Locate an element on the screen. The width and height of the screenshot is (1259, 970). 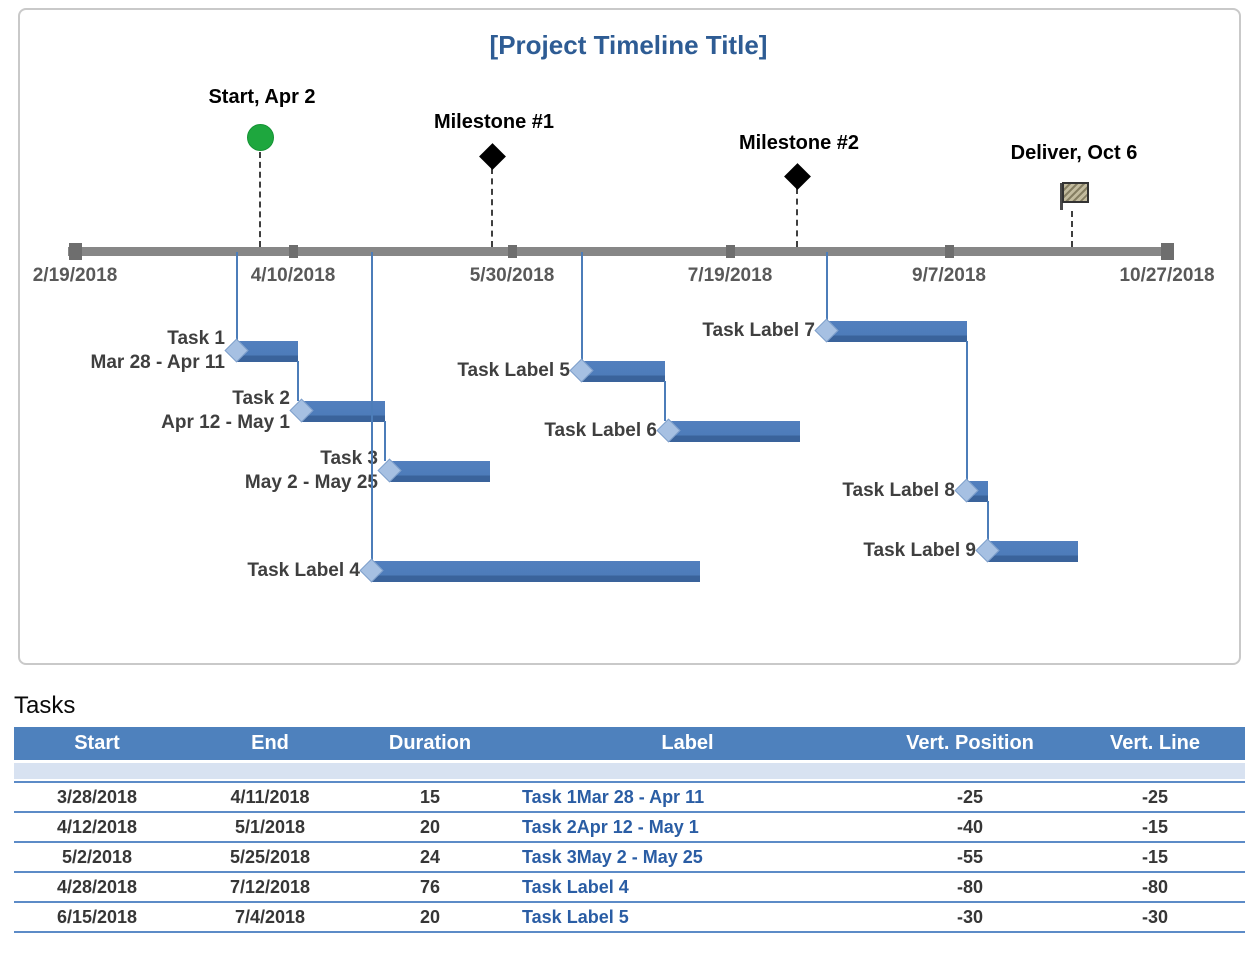
table-cell-duration: 76 is located at coordinates (430, 886).